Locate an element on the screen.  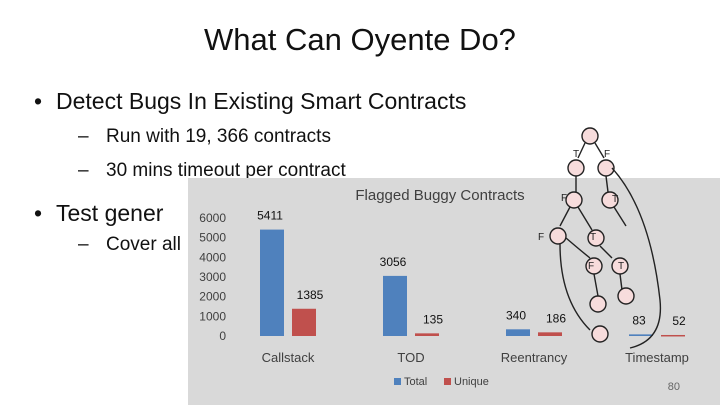
y-tick-label: 3000 is located at coordinates (212, 277).